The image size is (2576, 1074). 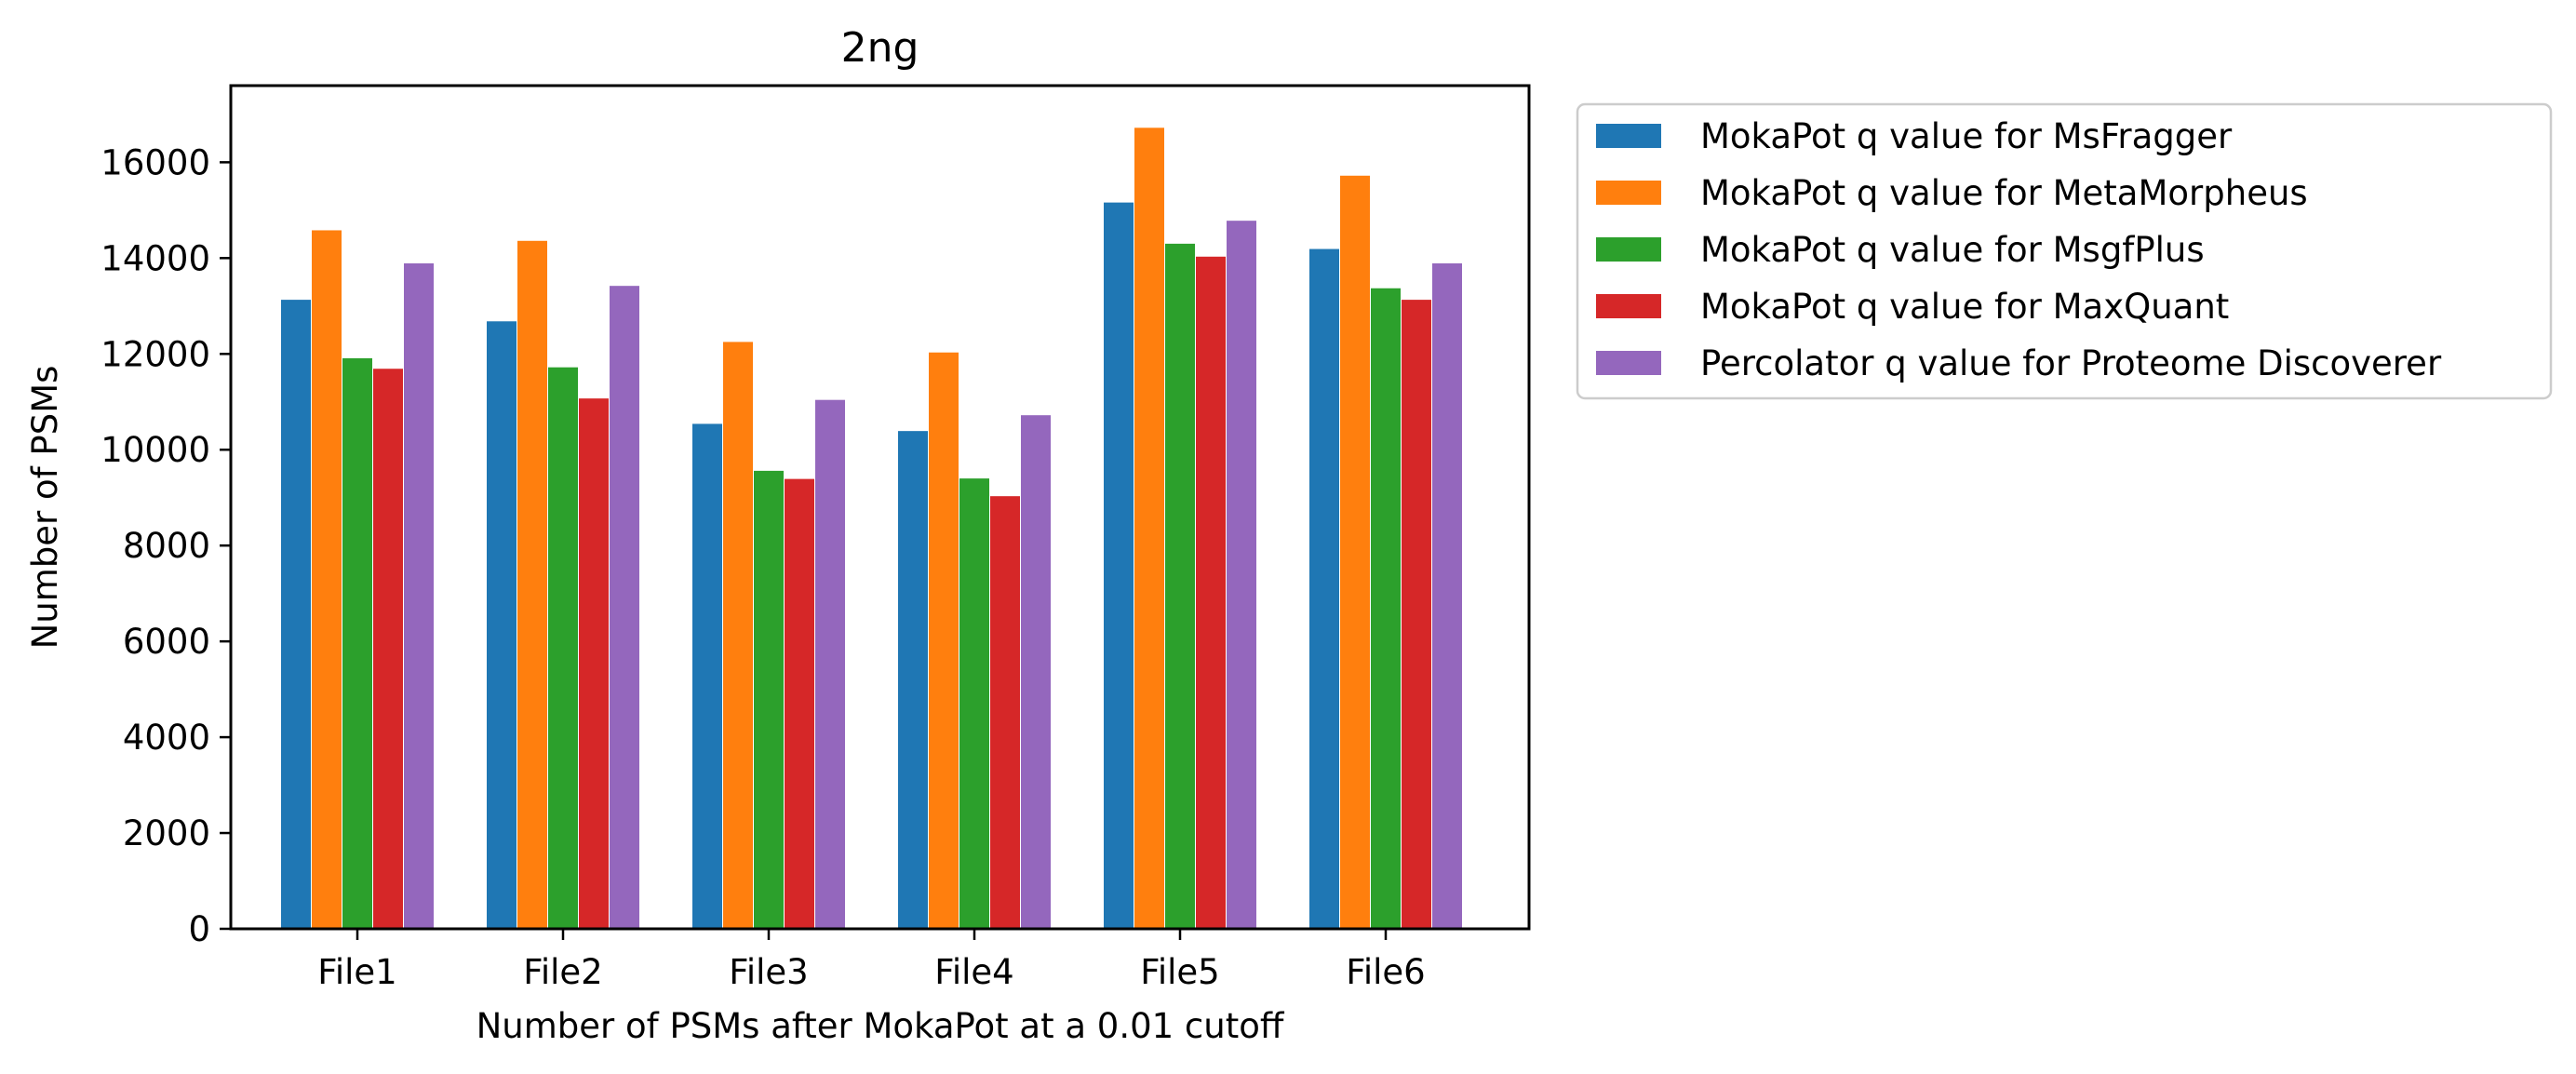 What do you see at coordinates (166, 642) in the screenshot?
I see `y-tick-label: 6000` at bounding box center [166, 642].